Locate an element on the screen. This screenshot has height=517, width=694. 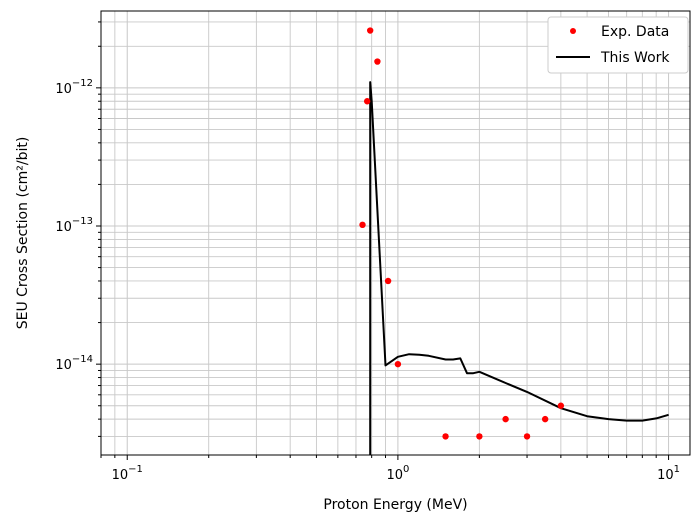
x-tick-label: 10⁻¹ is located at coordinates (127, 473).